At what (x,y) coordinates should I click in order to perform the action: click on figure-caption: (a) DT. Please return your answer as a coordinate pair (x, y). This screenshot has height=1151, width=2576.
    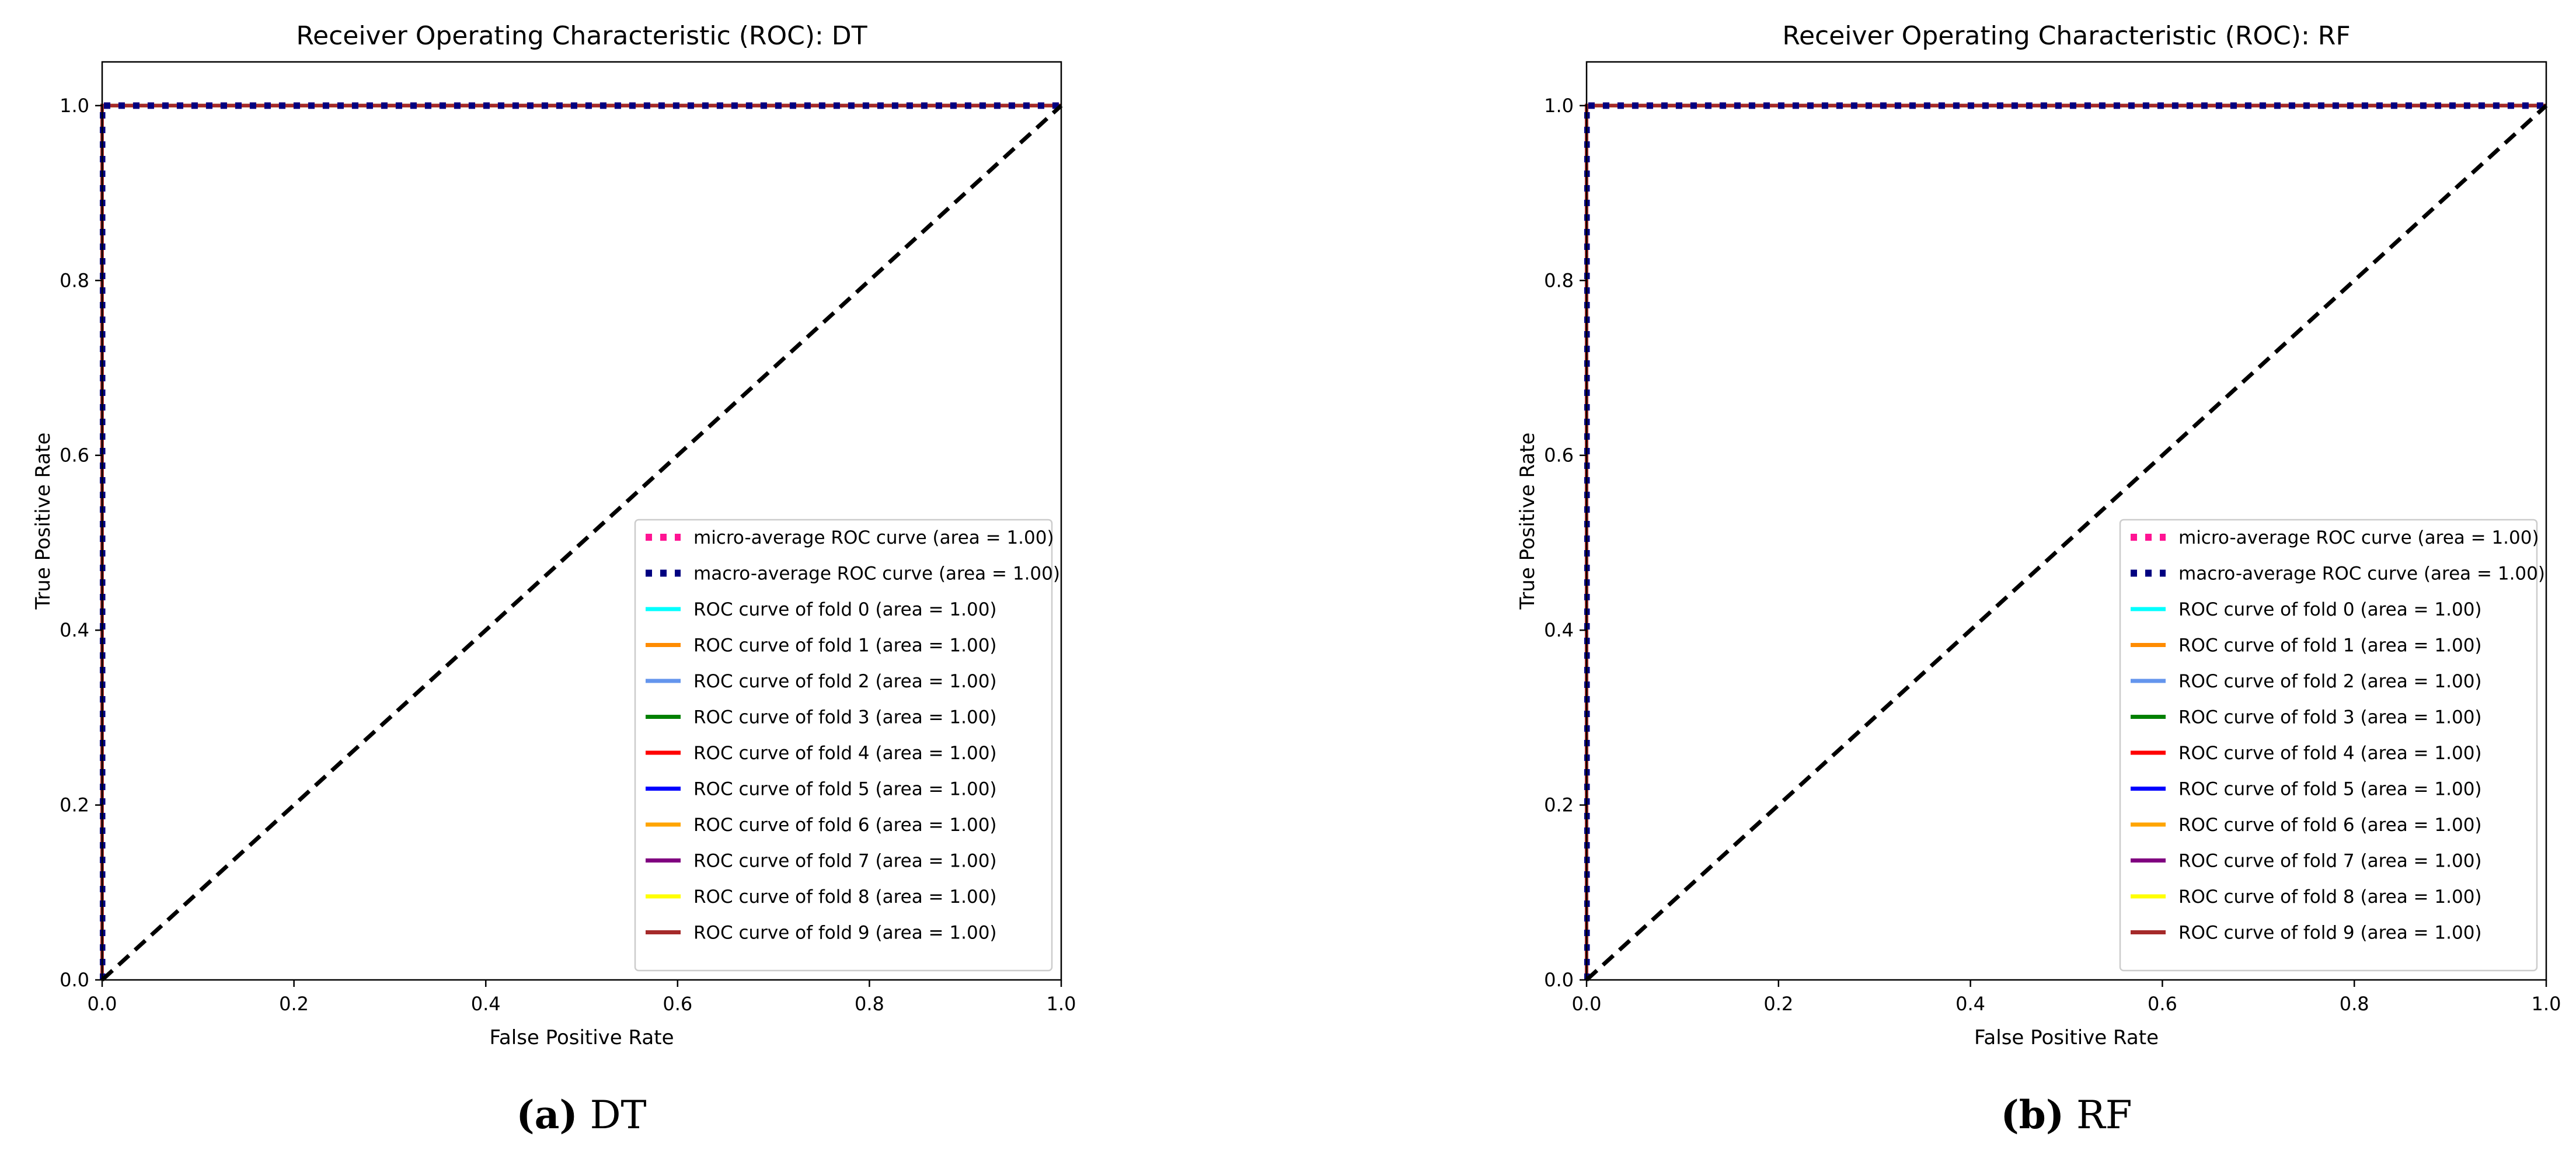
    Looking at the image, I should click on (581, 1115).